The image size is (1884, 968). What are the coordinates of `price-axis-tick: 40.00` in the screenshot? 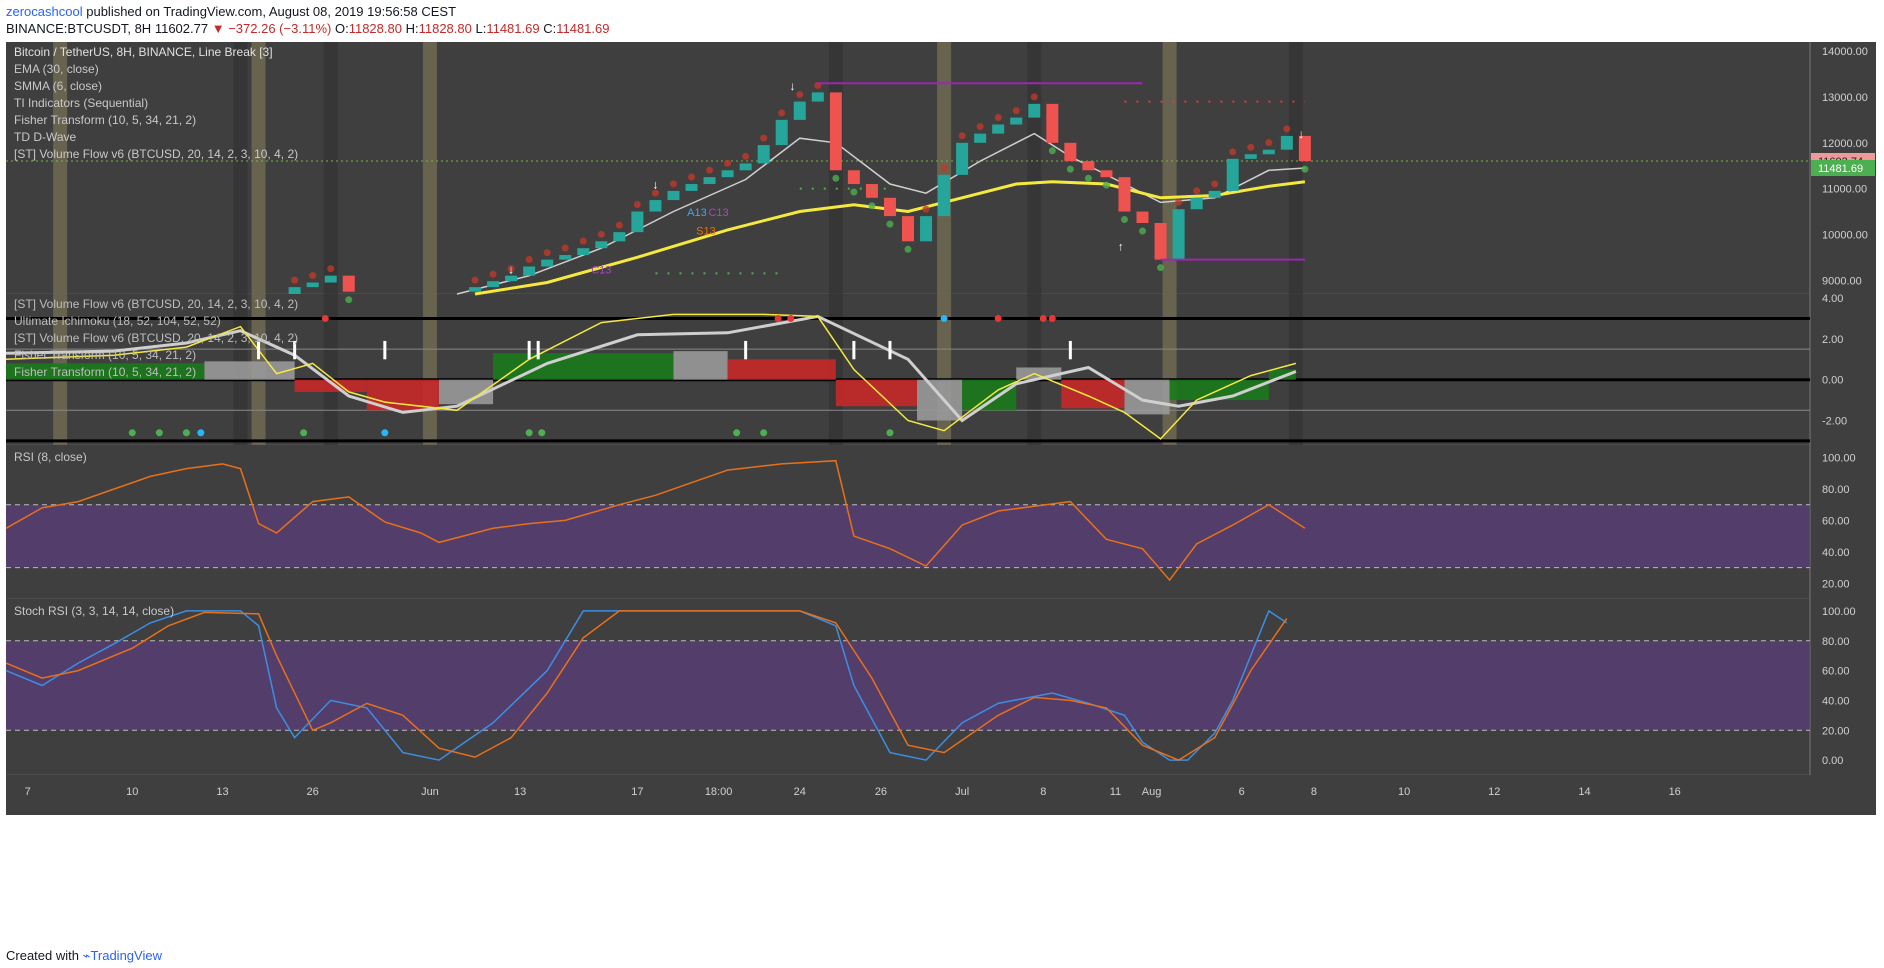 It's located at (1836, 701).